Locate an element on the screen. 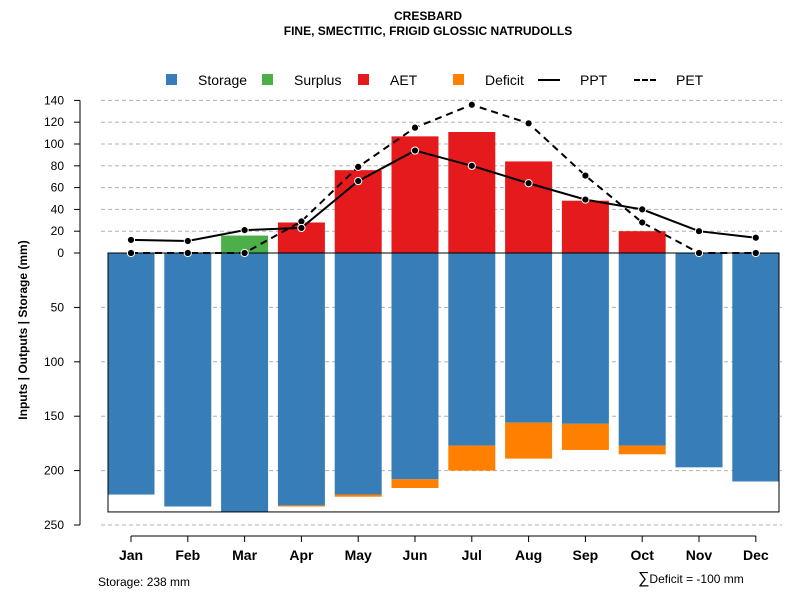 This screenshot has width=800, height=600. x-tick-label: Feb is located at coordinates (187, 555).